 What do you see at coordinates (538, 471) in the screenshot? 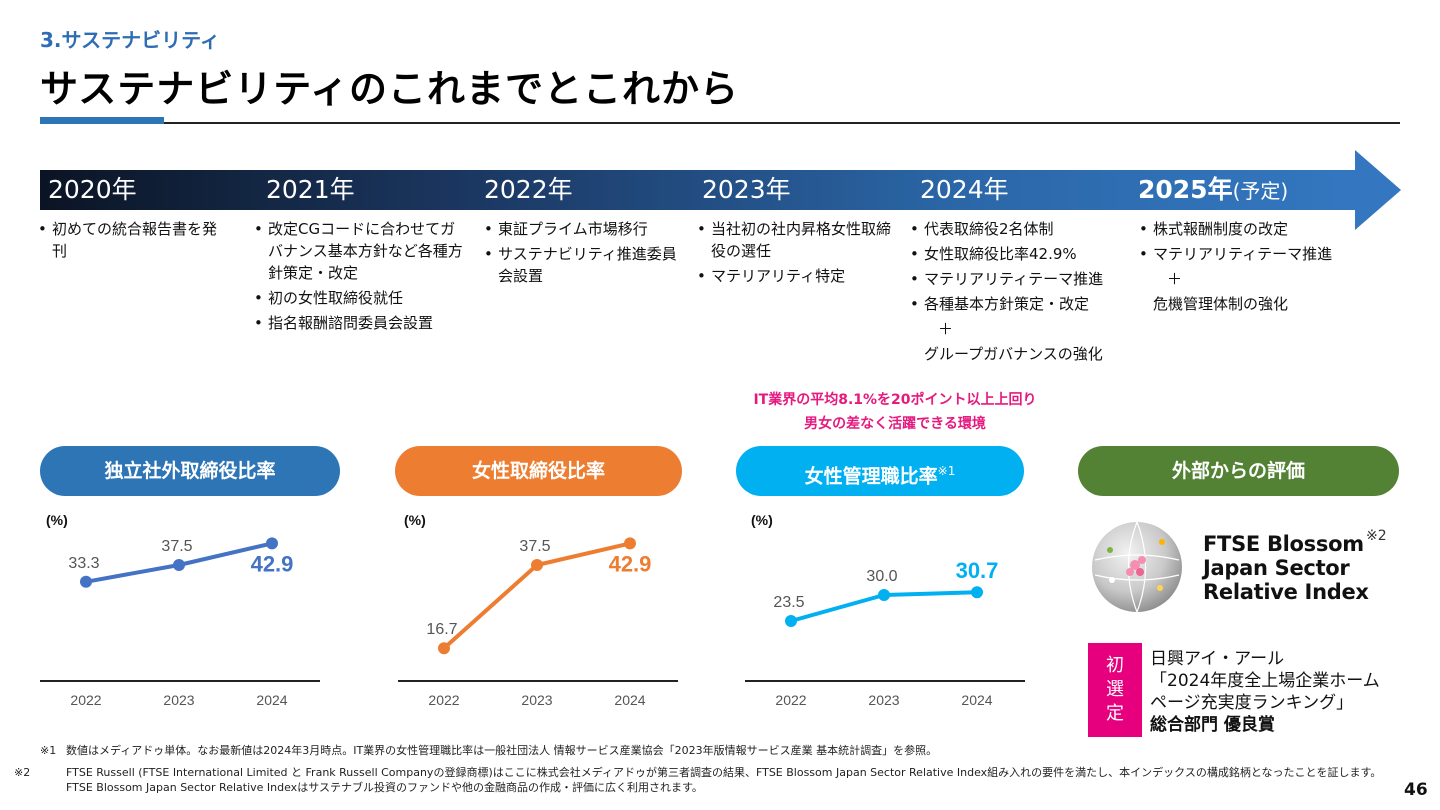
I see `metric-pill-female-directors: 女性取締役比率` at bounding box center [538, 471].